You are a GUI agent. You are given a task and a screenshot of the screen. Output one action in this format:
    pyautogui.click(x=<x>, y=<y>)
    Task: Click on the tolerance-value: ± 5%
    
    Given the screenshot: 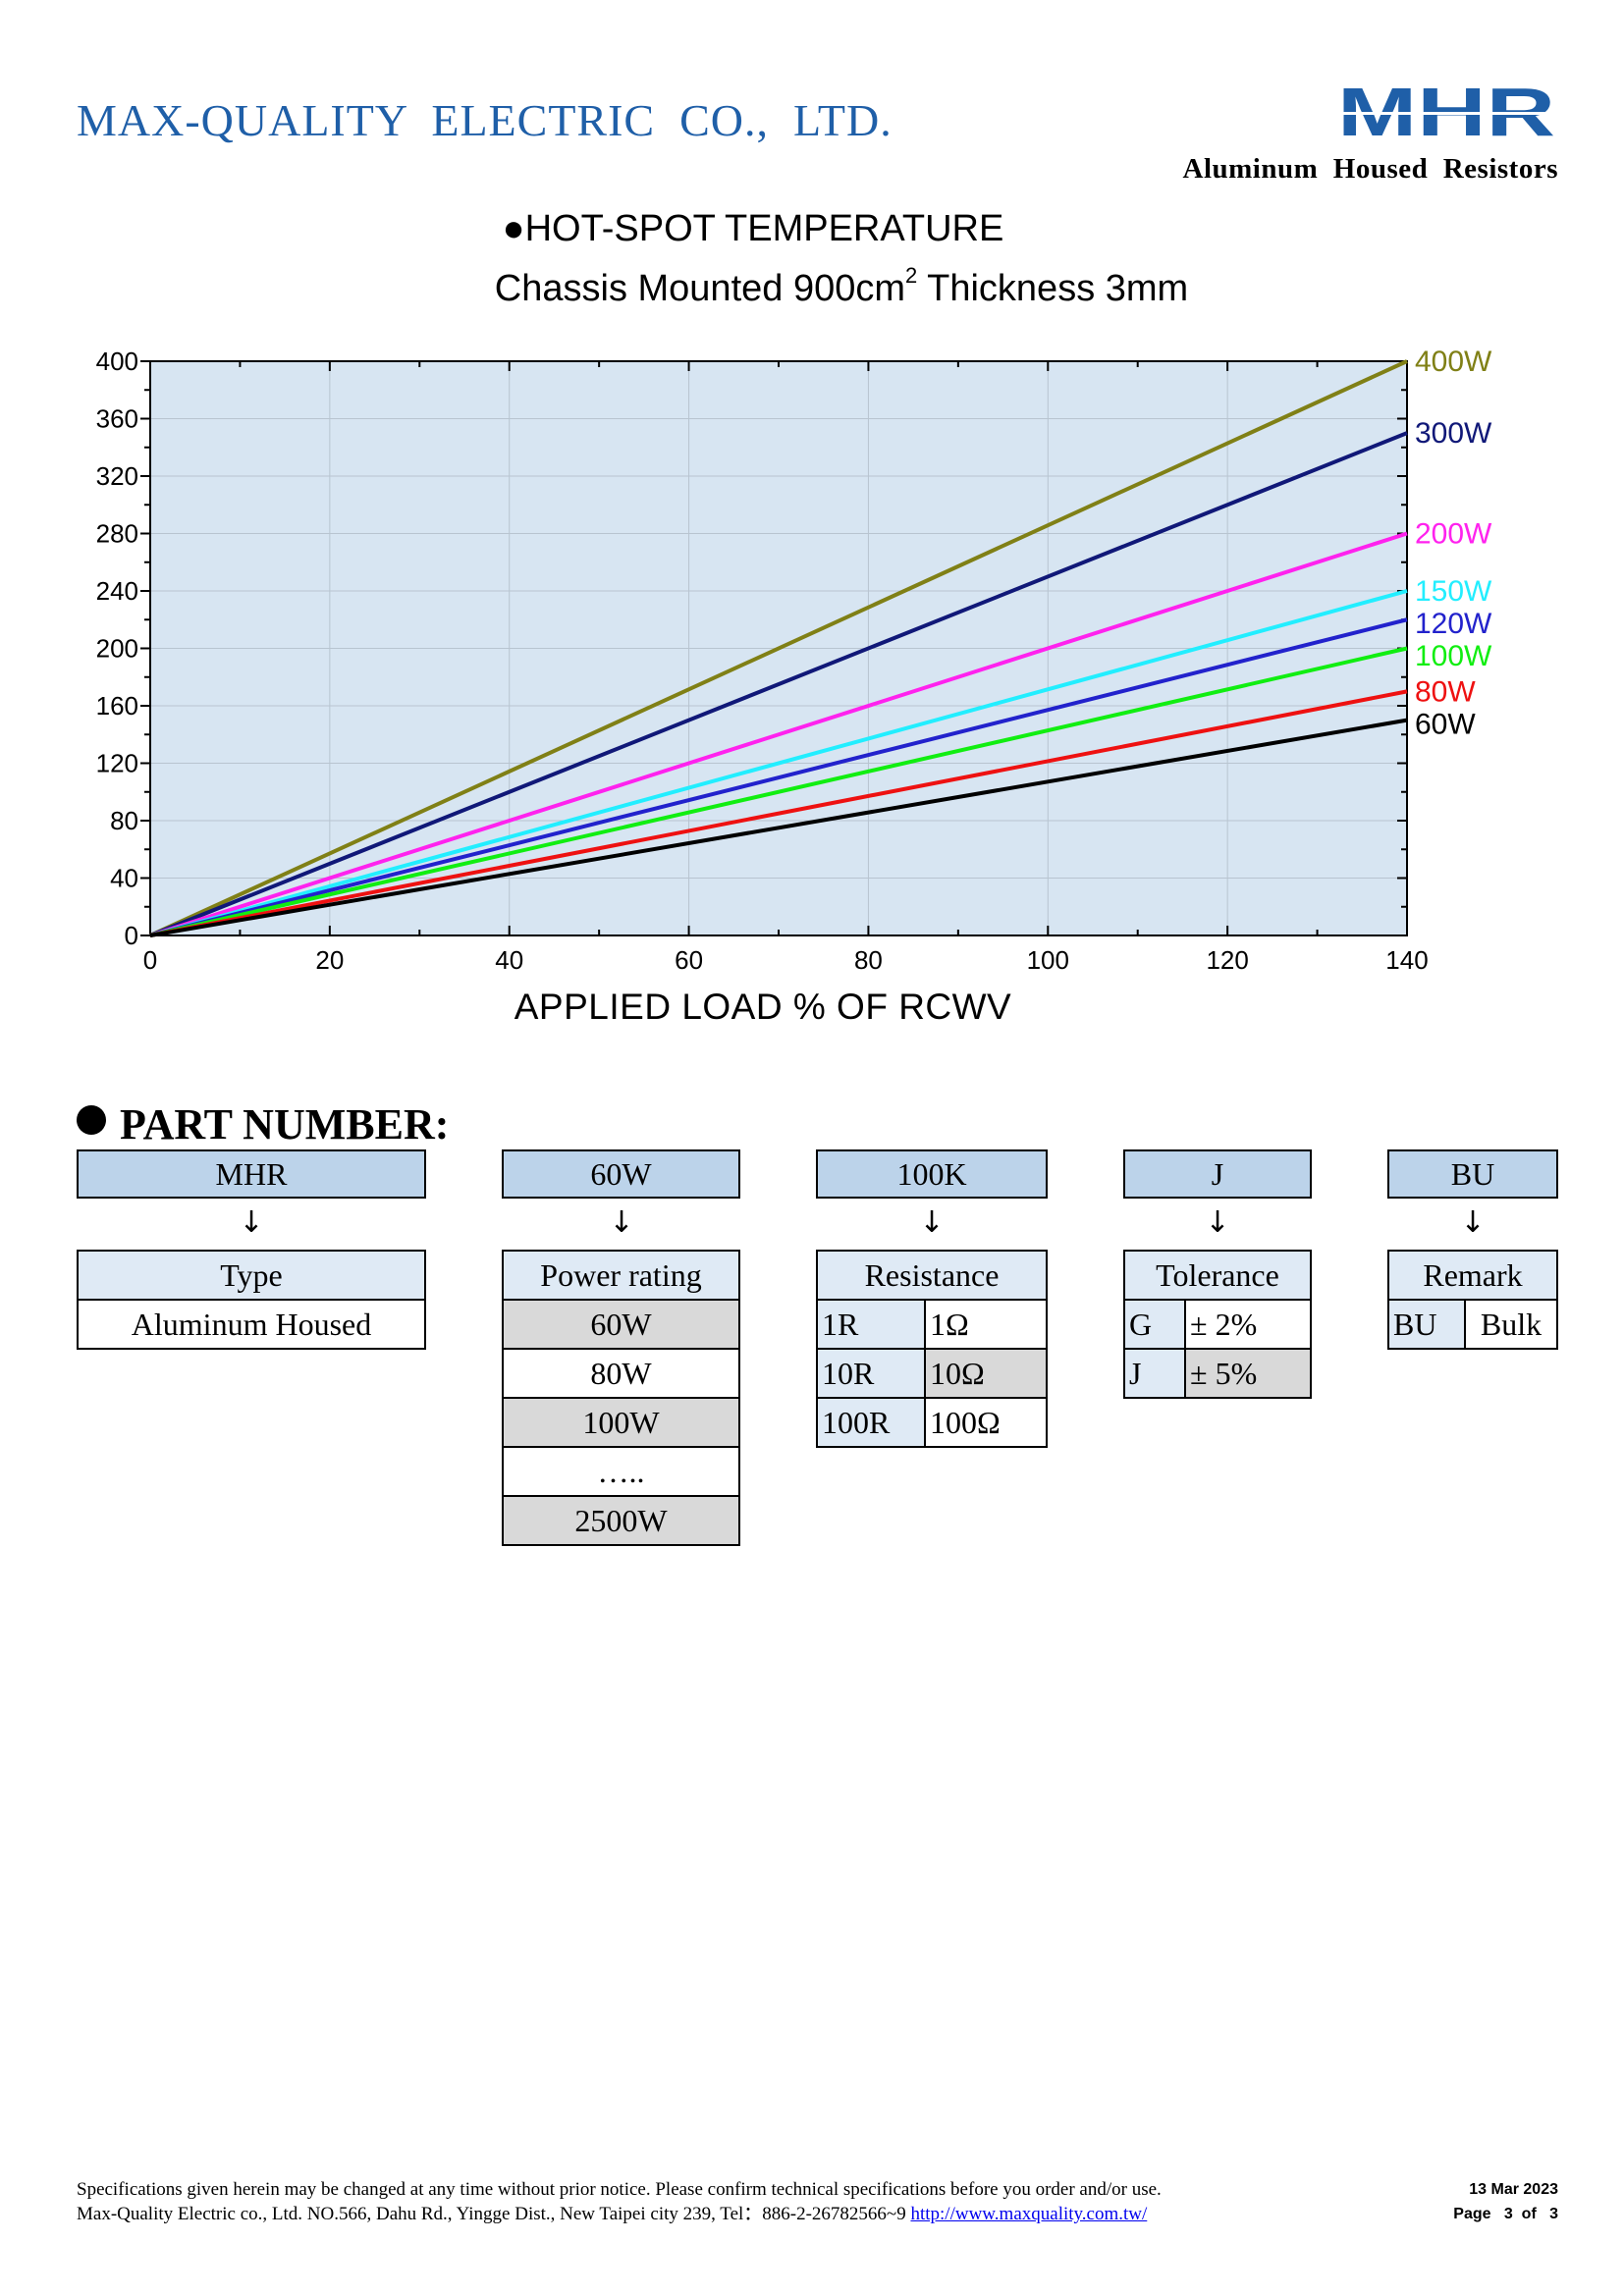 What is the action you would take?
    pyautogui.click(x=1248, y=1373)
    